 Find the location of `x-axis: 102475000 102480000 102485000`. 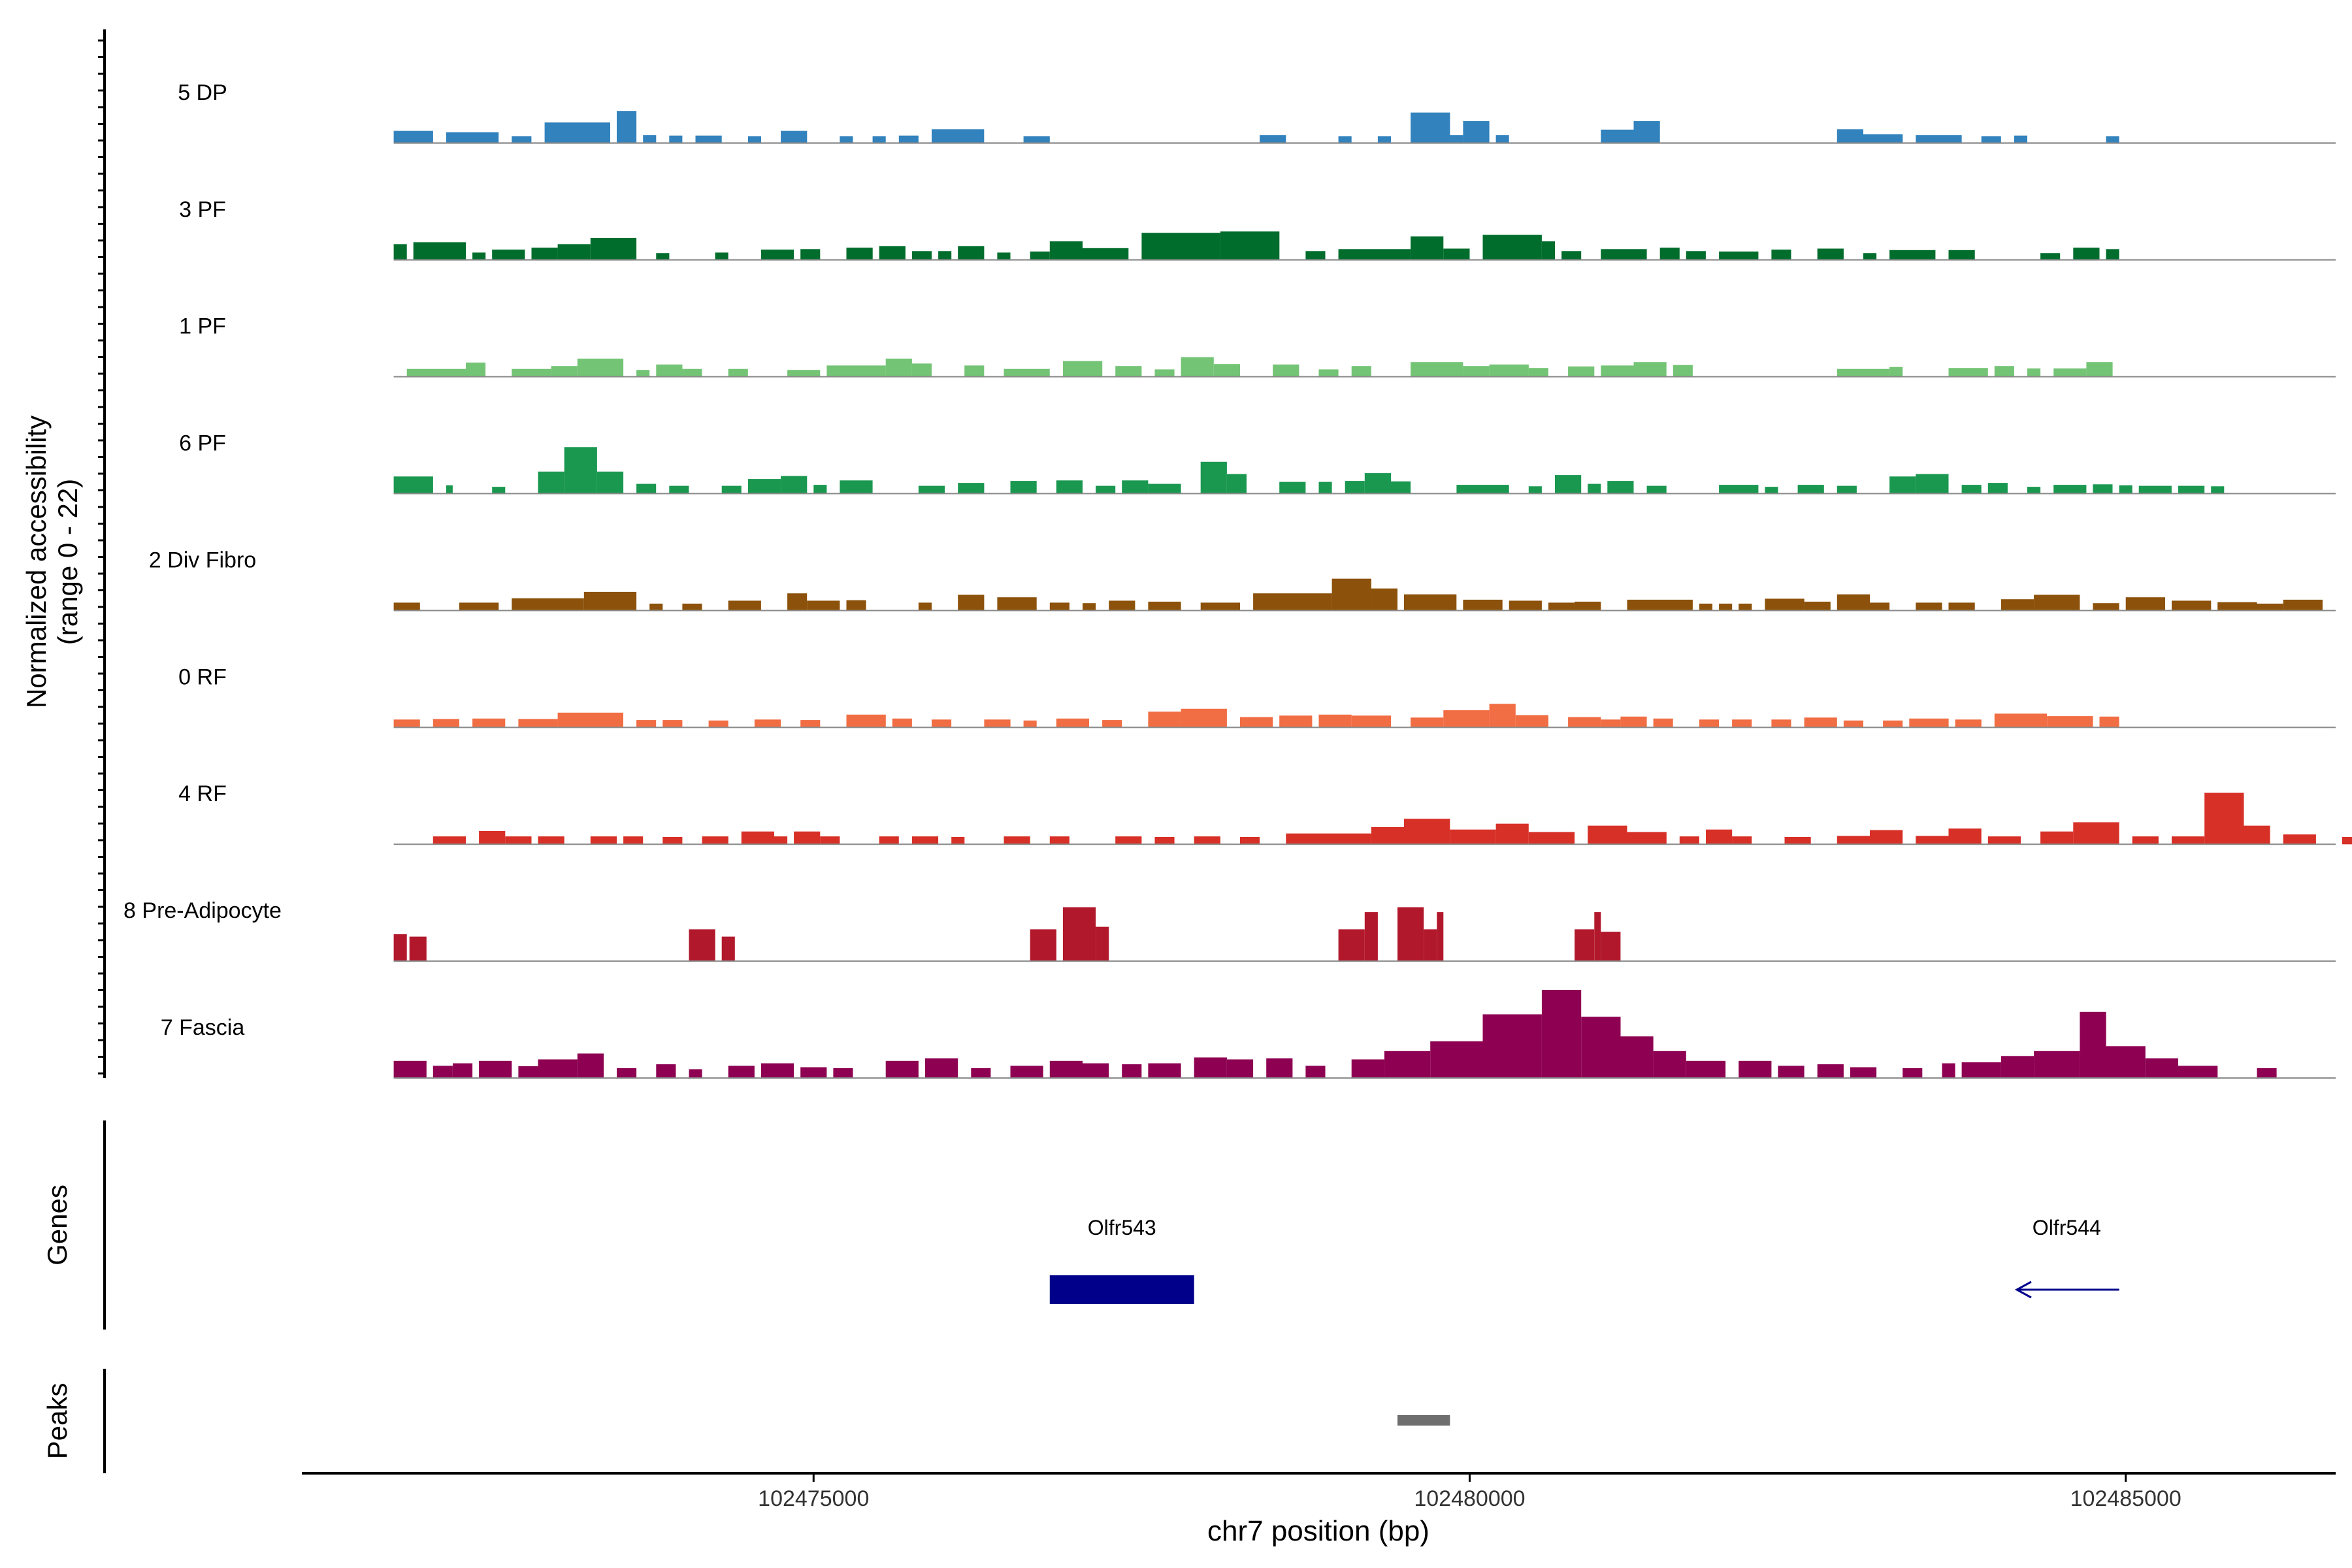

x-axis: 102475000 102480000 102485000 is located at coordinates (1319, 1491).